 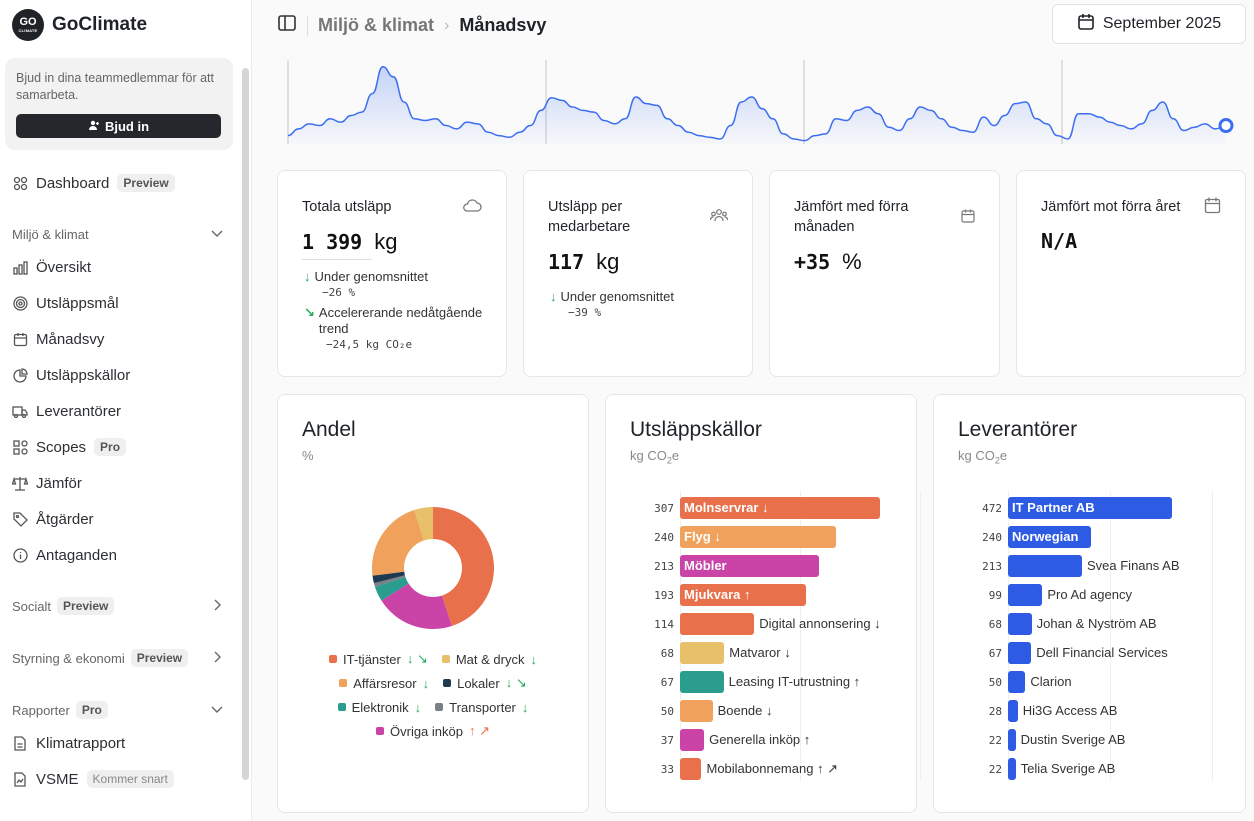 I want to click on sidebar-scrollbar, so click(x=245, y=424).